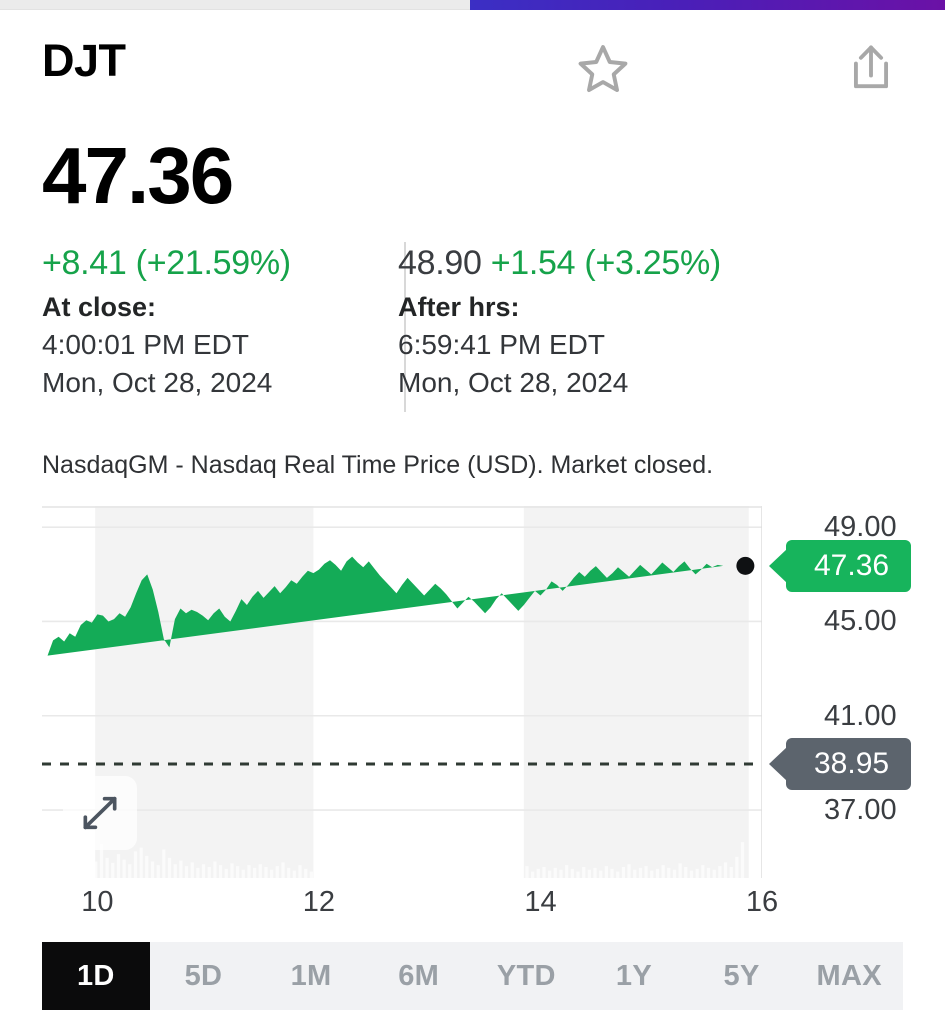 The width and height of the screenshot is (945, 1018). I want to click on after-hours-change-row: 48.90 +1.54 (+3.25%), so click(618, 263).